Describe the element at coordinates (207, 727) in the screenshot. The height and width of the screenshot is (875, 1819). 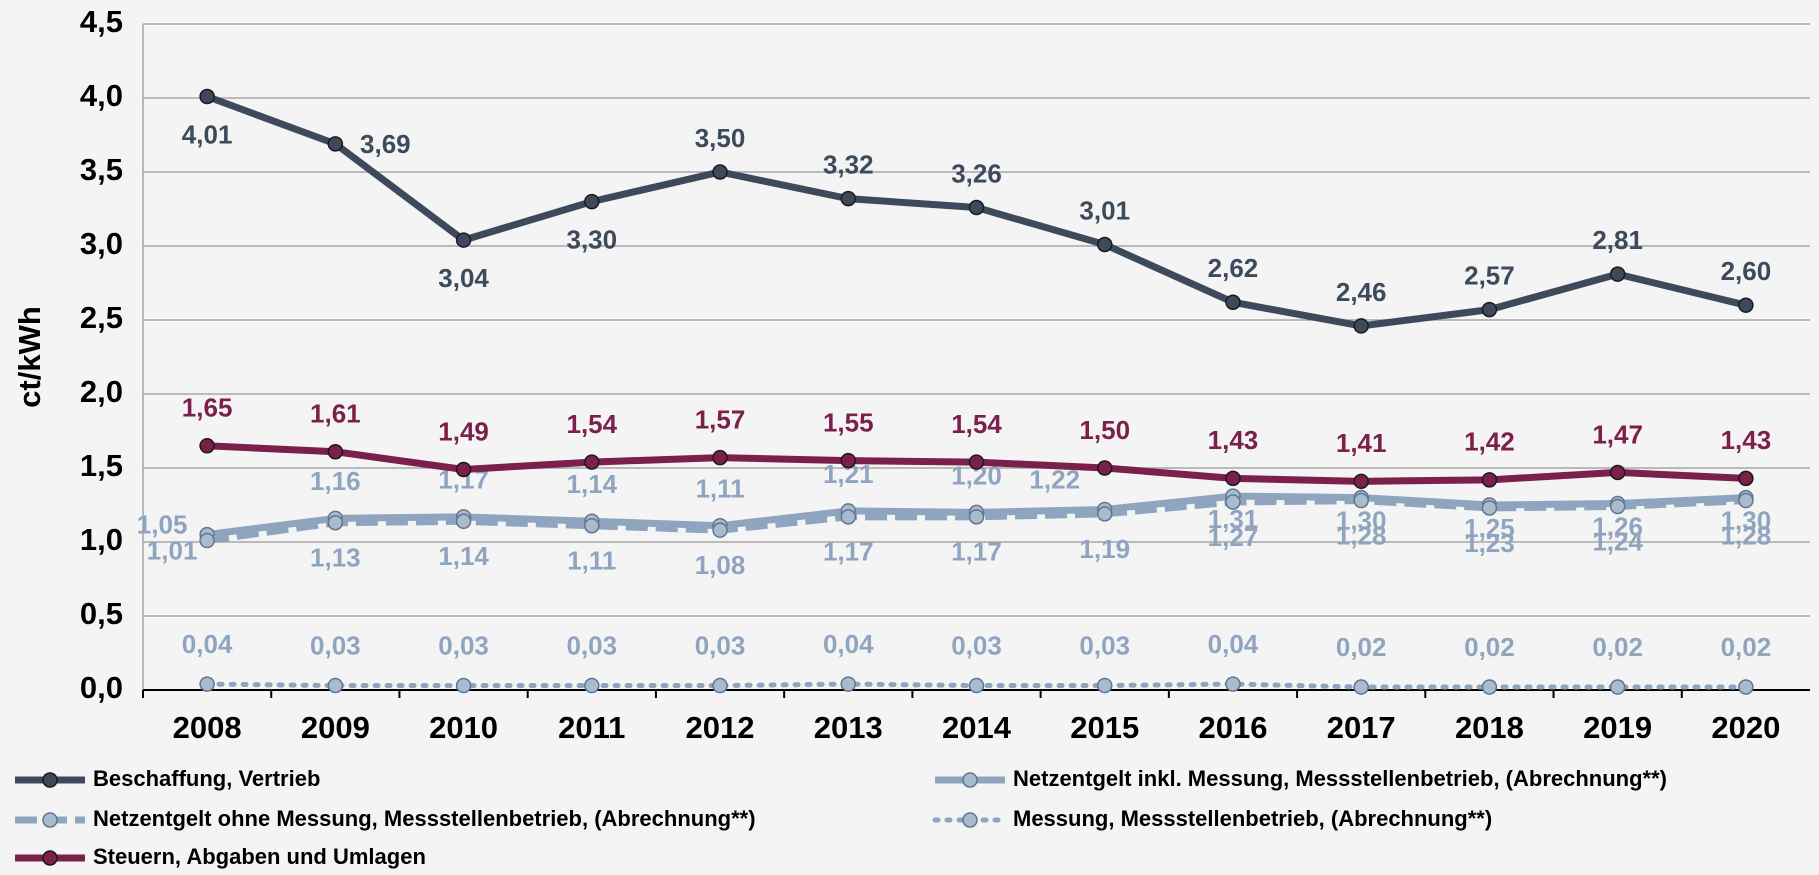
I see `x-tick-label: 2008` at that location.